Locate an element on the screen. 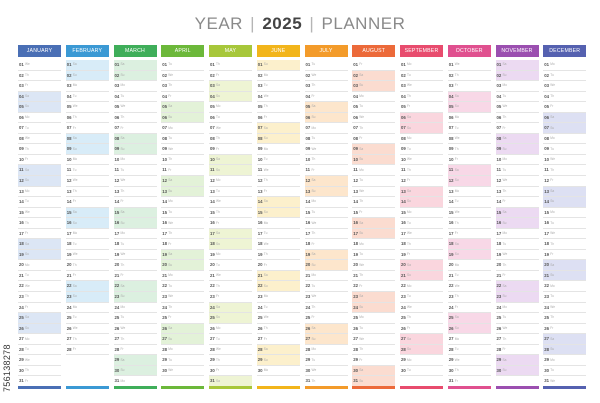 This screenshot has width=600, height=403. day-row: 25 Mo is located at coordinates (374, 318).